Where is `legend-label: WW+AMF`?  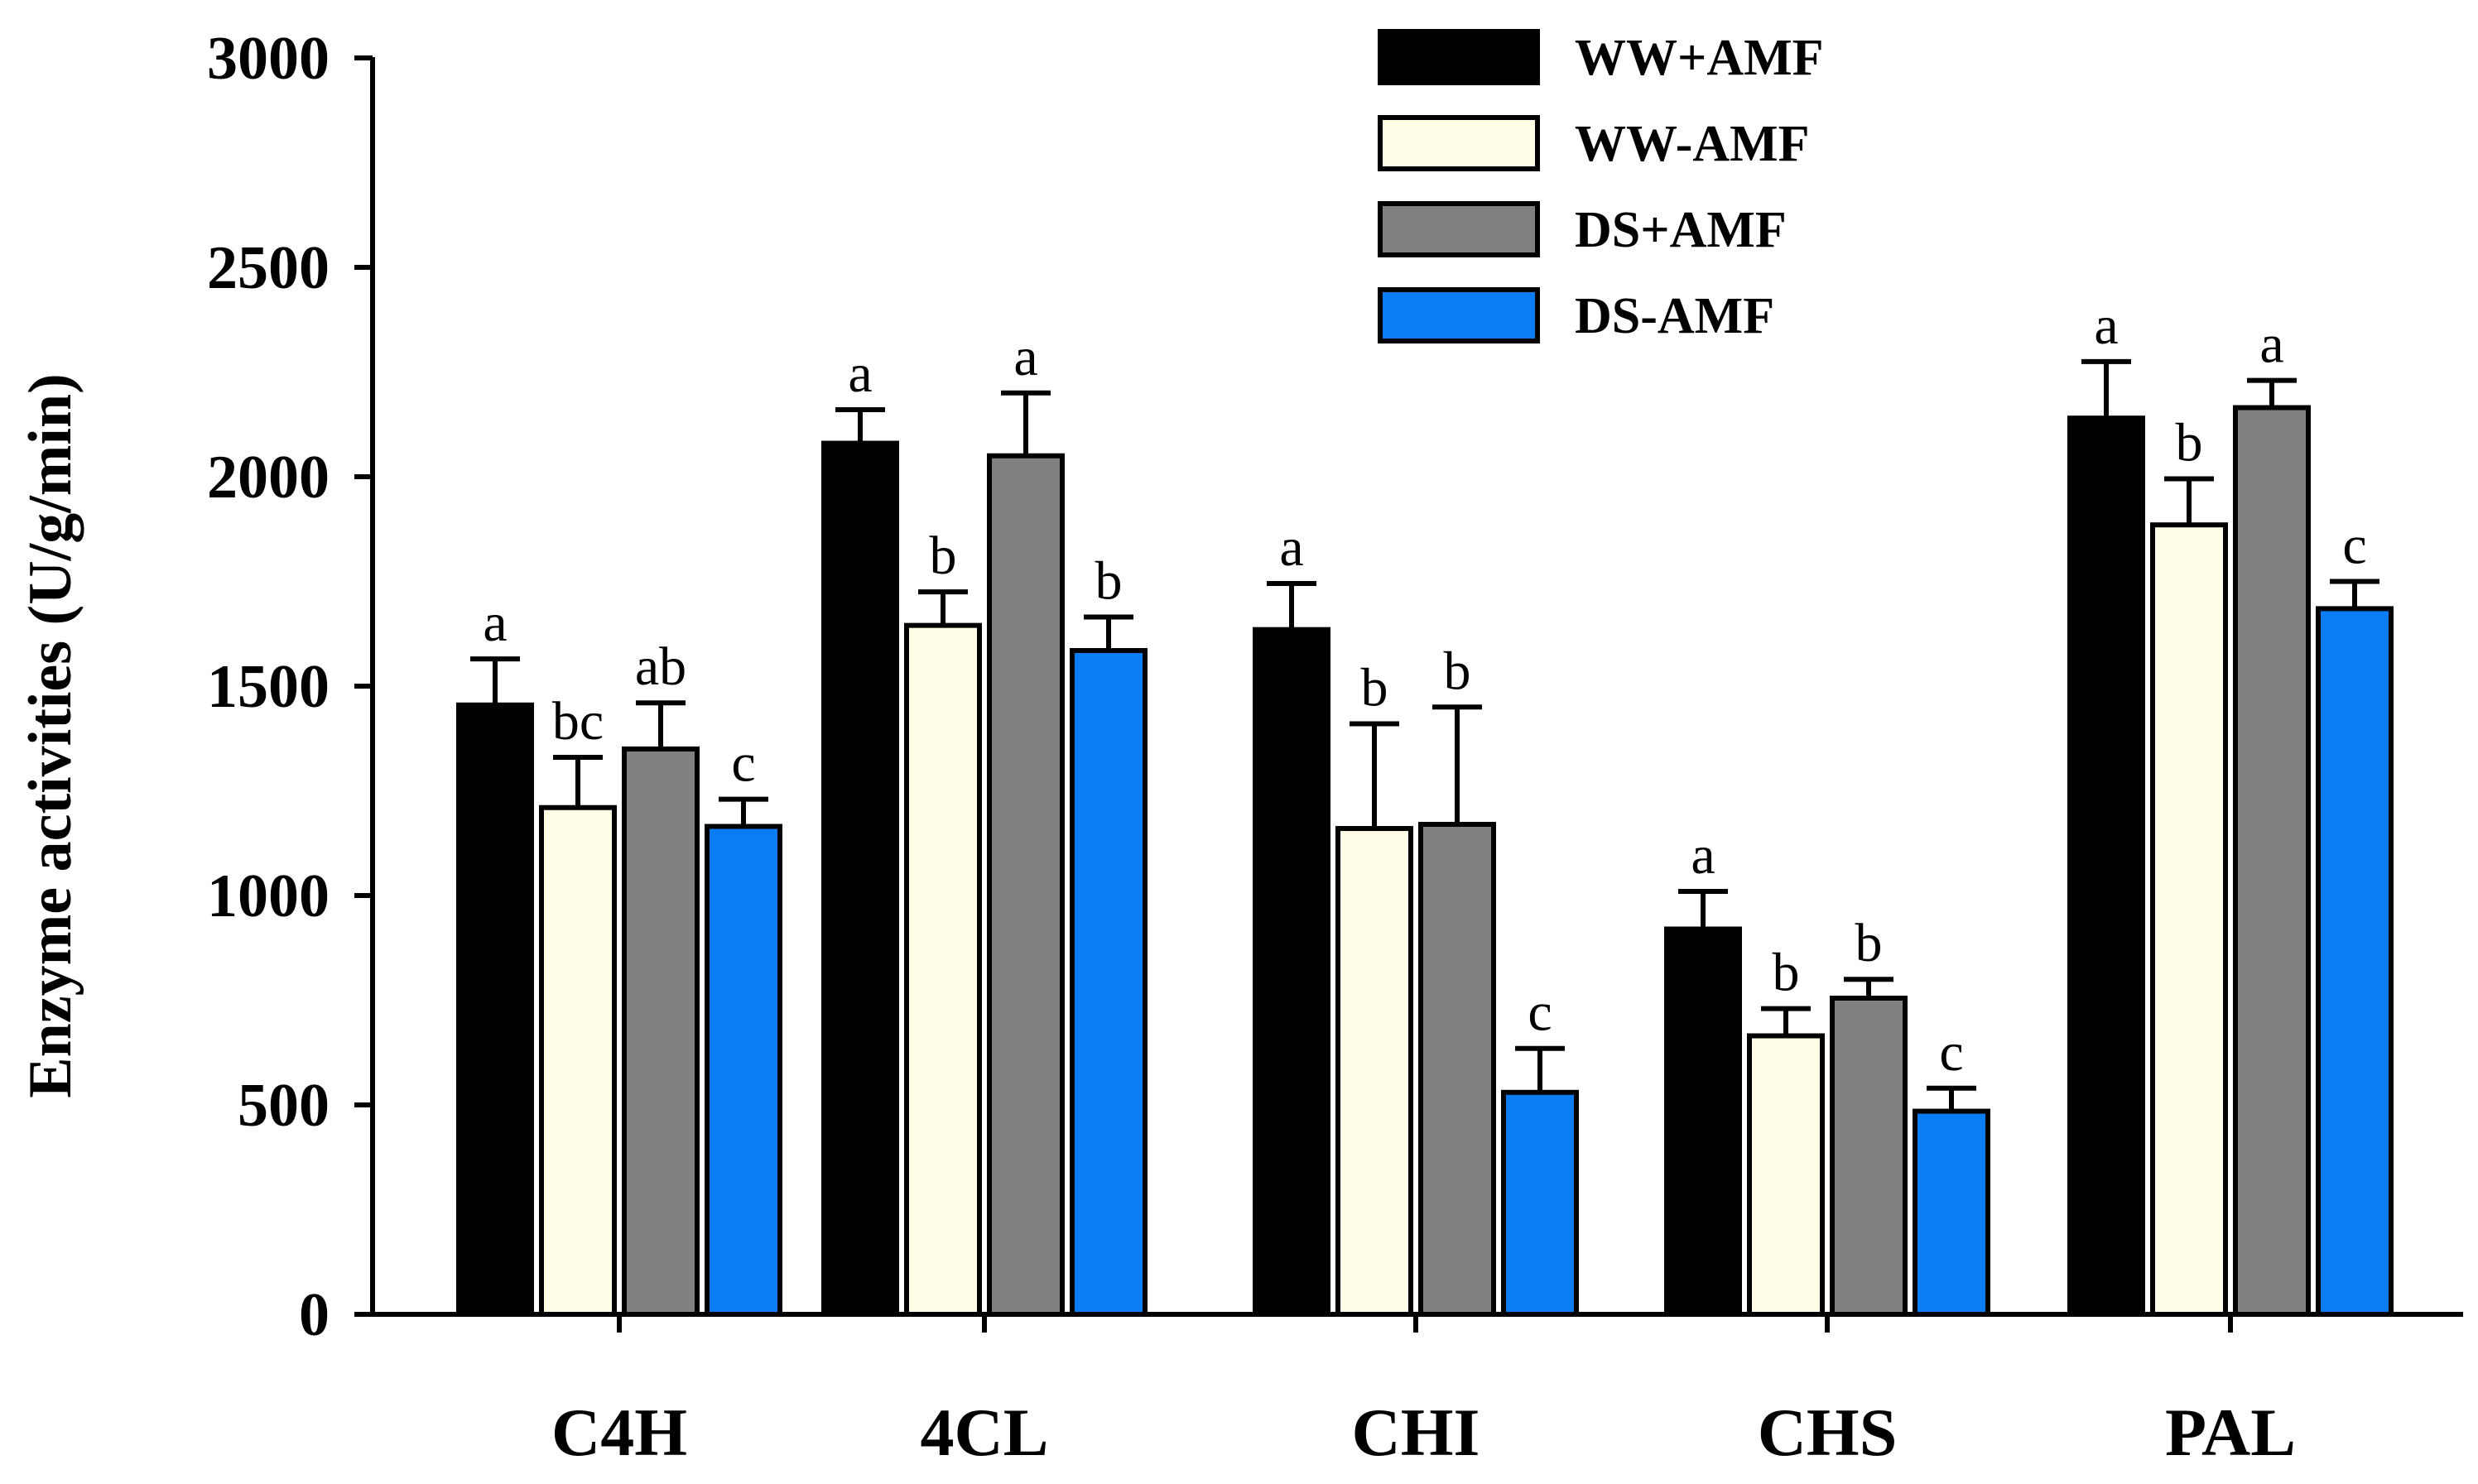
legend-label: WW+AMF is located at coordinates (1699, 58).